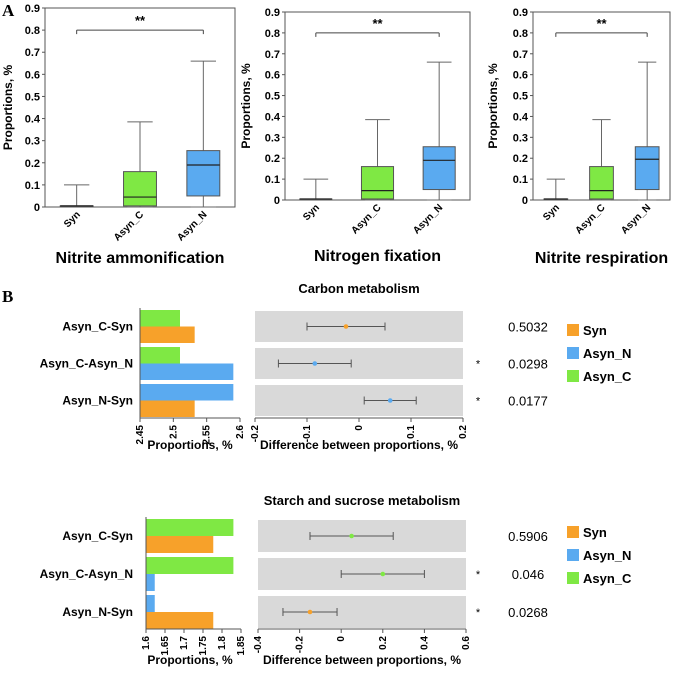 This screenshot has height=677, width=685. I want to click on panel-b-letter: B, so click(7, 296).